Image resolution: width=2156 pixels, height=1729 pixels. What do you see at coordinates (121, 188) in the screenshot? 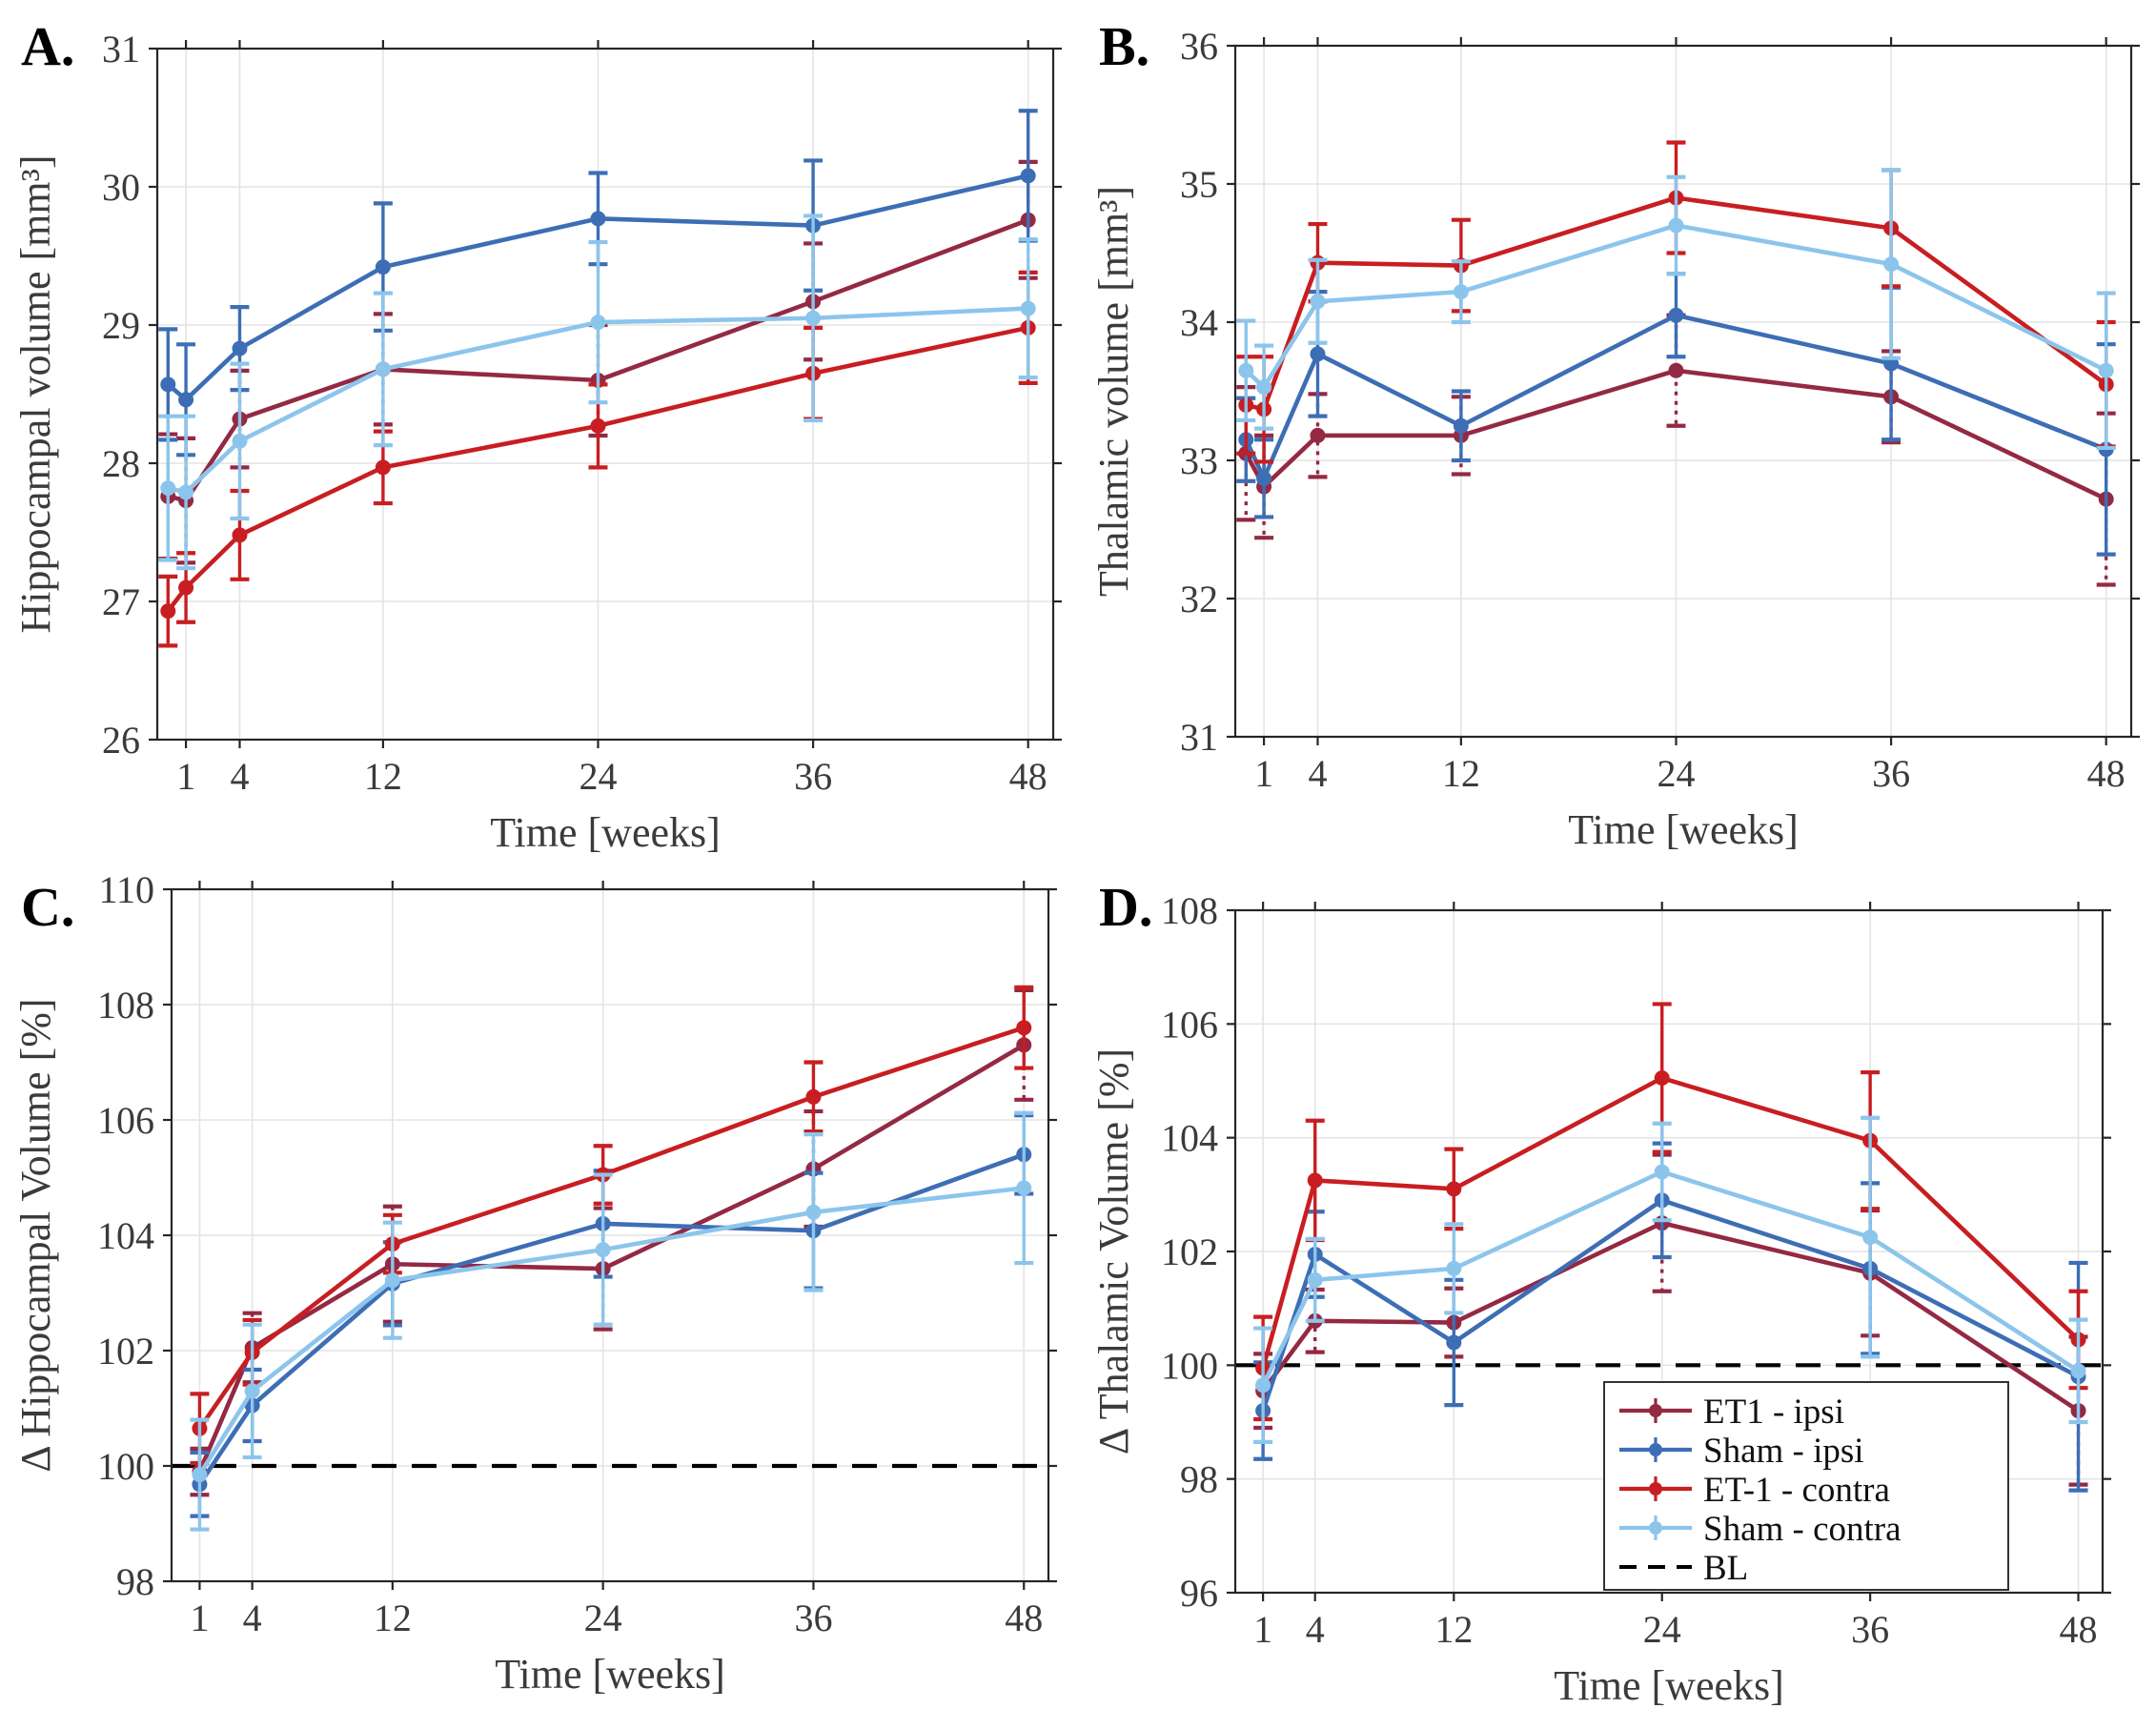
I see `y-tick-label: 30` at bounding box center [121, 188].